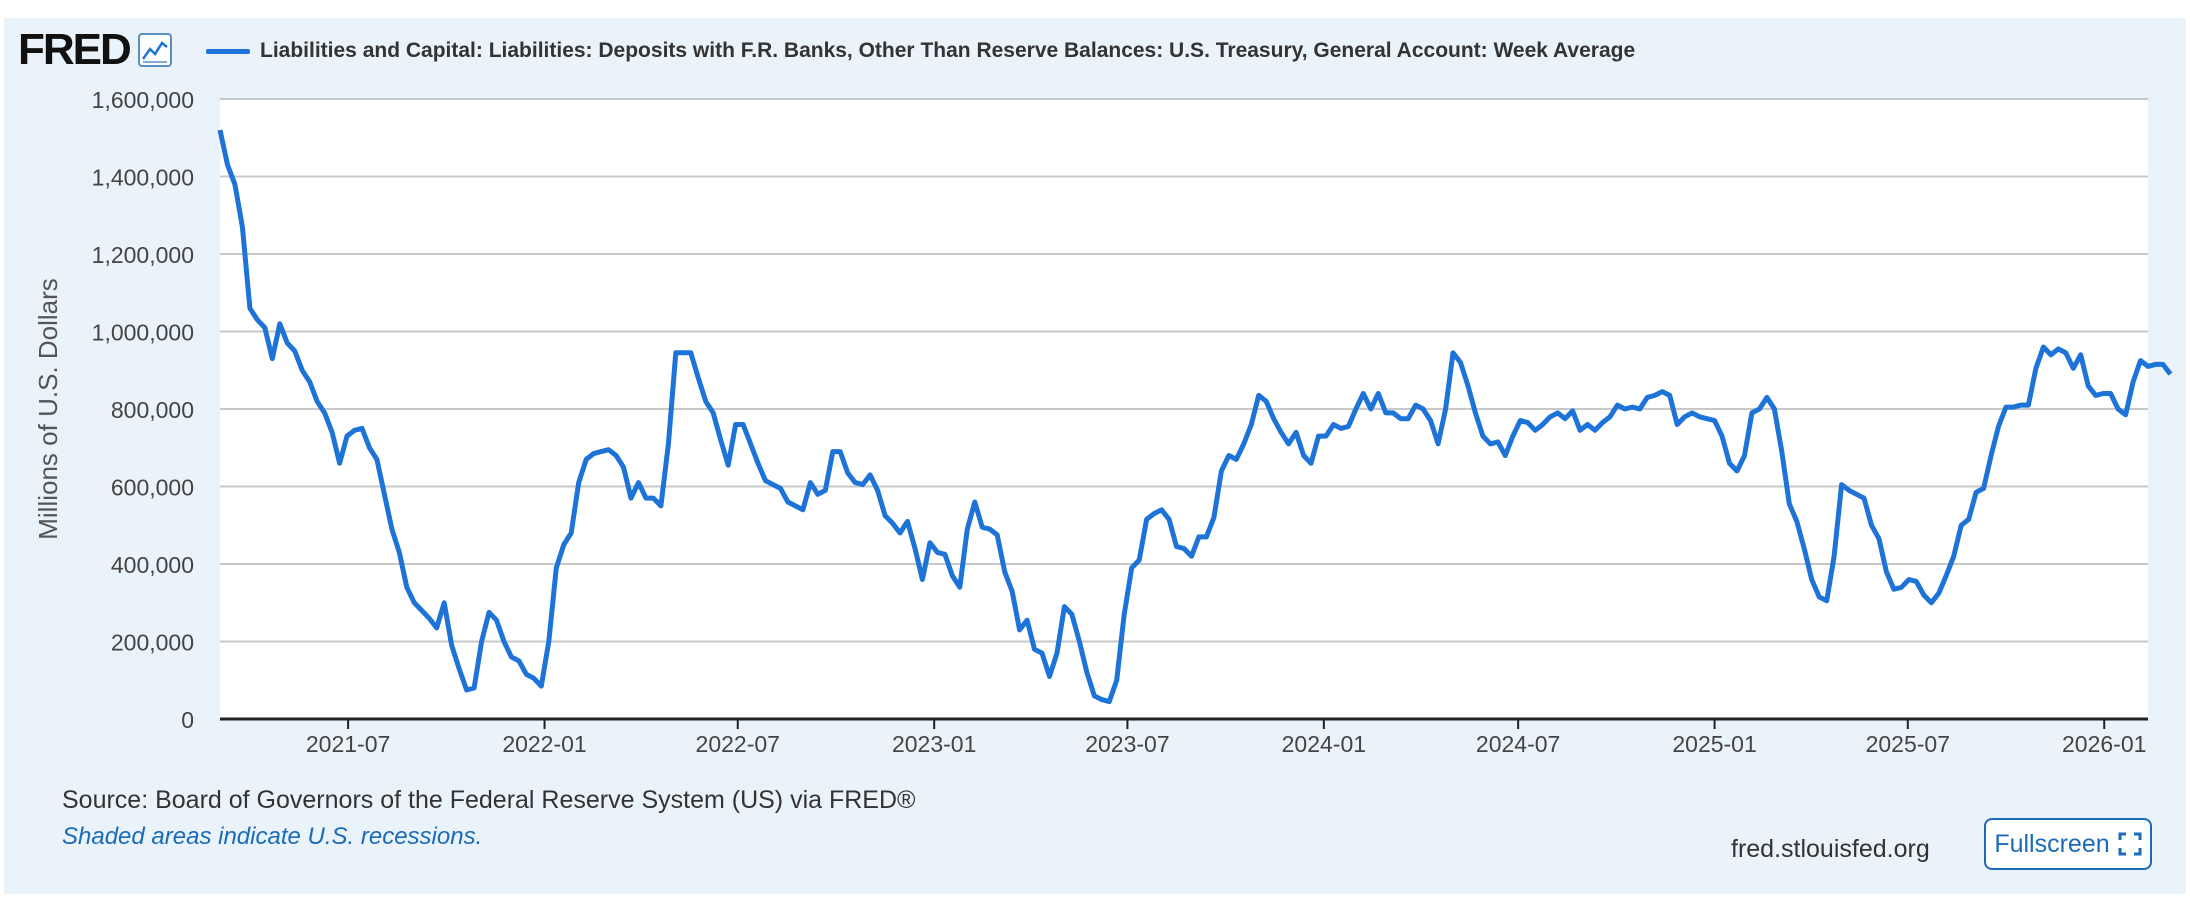 Image resolution: width=2190 pixels, height=907 pixels. What do you see at coordinates (152, 488) in the screenshot?
I see `y-tick-label: 600,000` at bounding box center [152, 488].